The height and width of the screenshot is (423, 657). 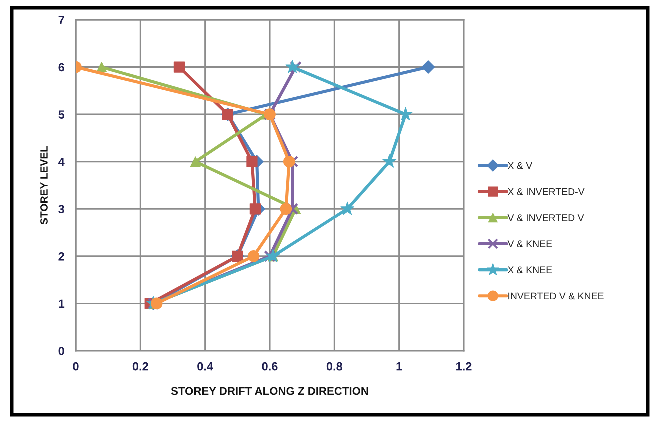 What do you see at coordinates (62, 304) in the screenshot?
I see `y-tick-label: 1` at bounding box center [62, 304].